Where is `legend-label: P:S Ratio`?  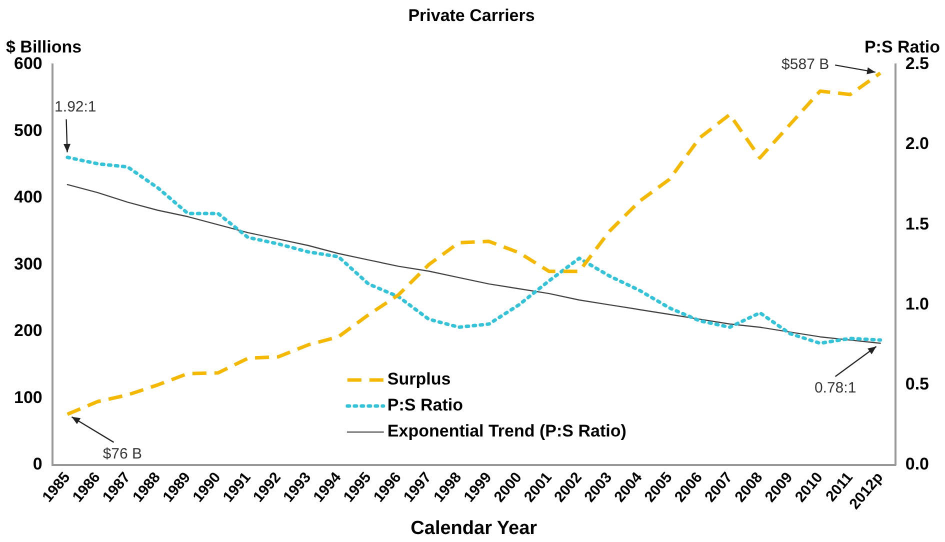 legend-label: P:S Ratio is located at coordinates (425, 405).